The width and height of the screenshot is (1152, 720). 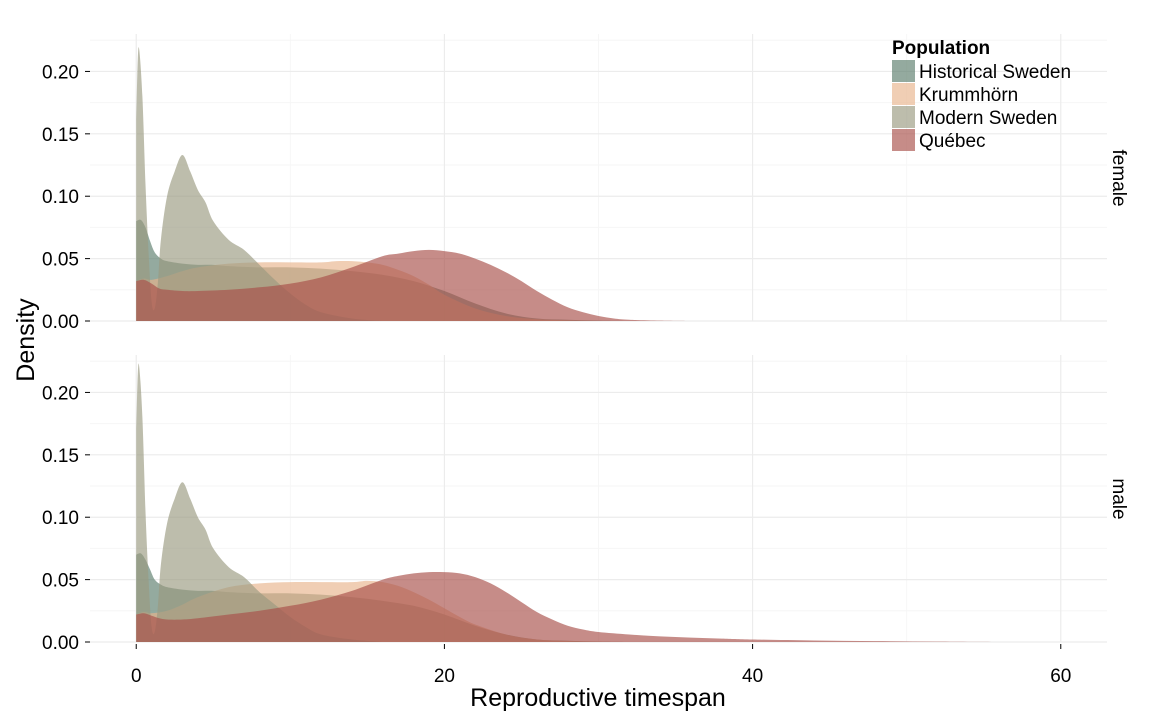 I want to click on density-area-male-quebec, so click(x=568, y=606).